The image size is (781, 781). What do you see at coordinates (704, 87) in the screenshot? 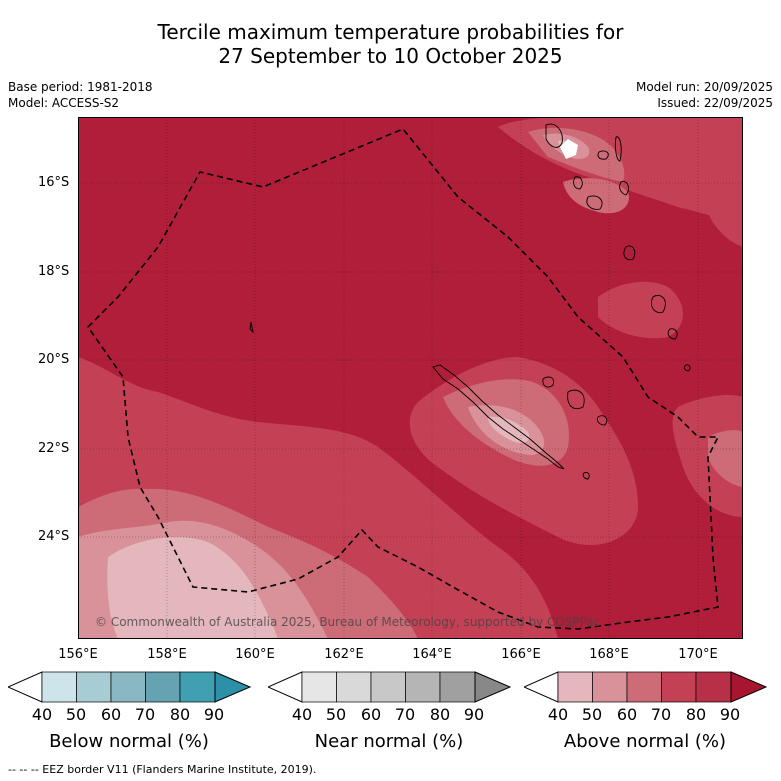
I see `model-run: Model run: 20/09/2025` at bounding box center [704, 87].